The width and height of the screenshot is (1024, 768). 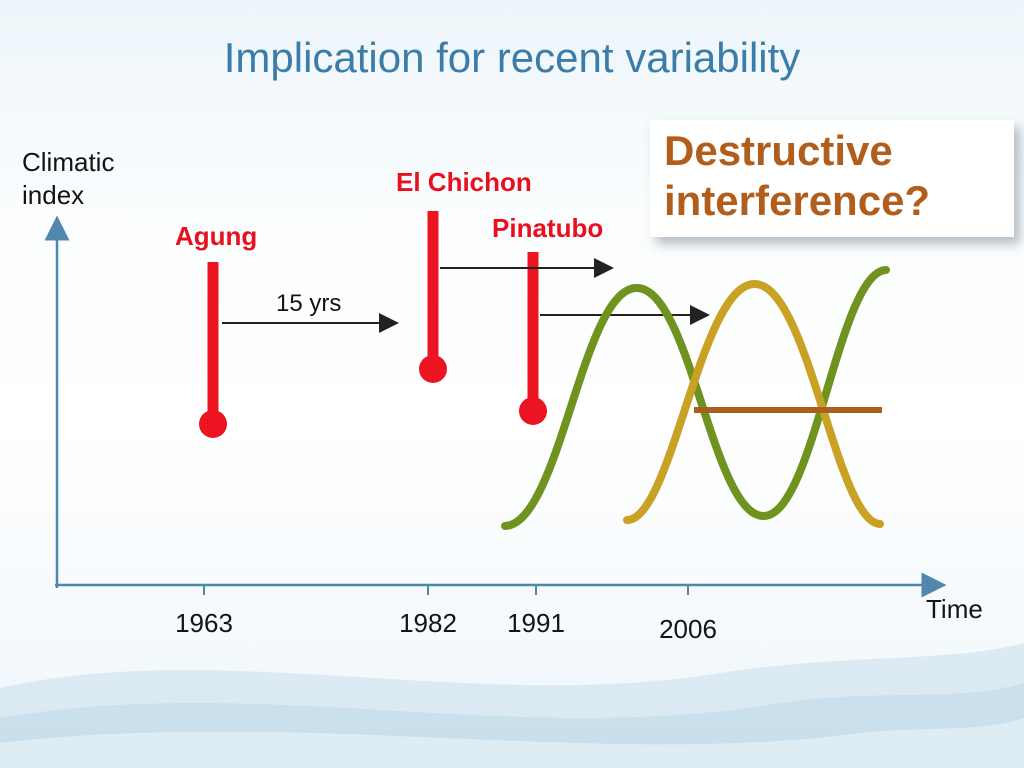 What do you see at coordinates (536, 623) in the screenshot?
I see `tick-label-1991: 1991` at bounding box center [536, 623].